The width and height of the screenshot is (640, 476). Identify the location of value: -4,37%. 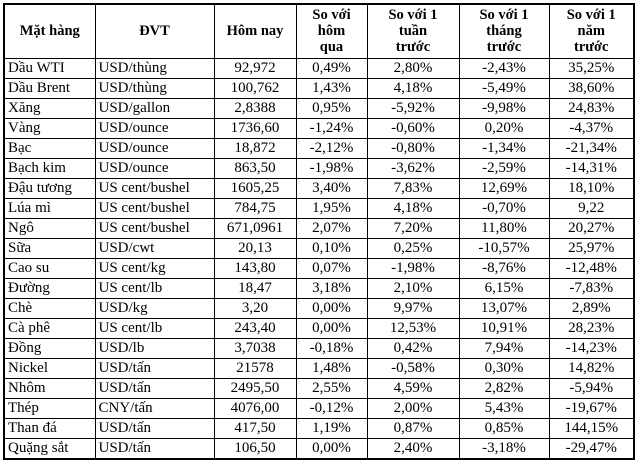
(591, 128).